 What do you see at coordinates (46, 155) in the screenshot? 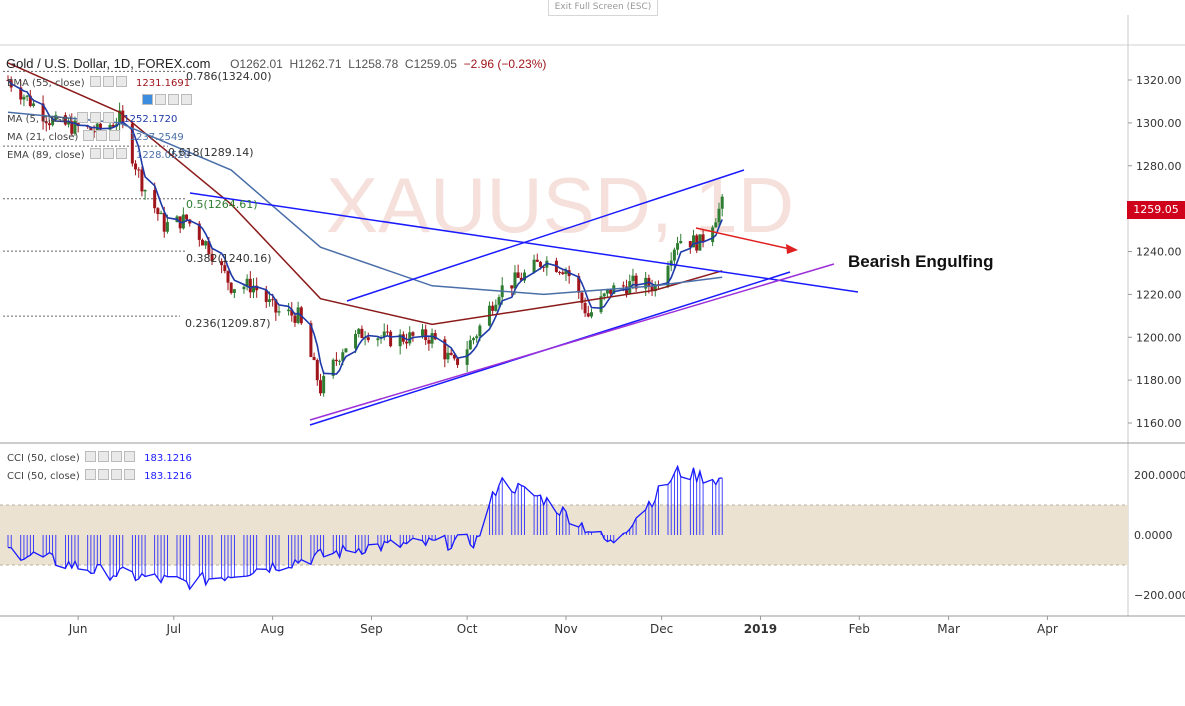
I see `legend-label: EMA (89, close)` at bounding box center [46, 155].